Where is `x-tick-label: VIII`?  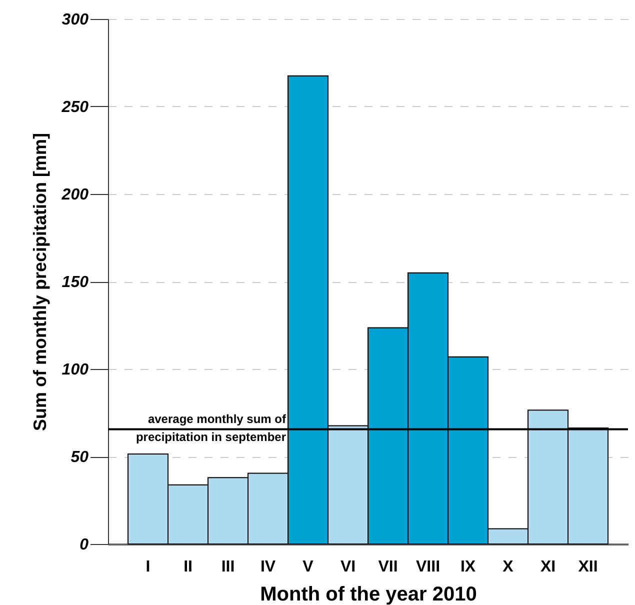 x-tick-label: VIII is located at coordinates (428, 567).